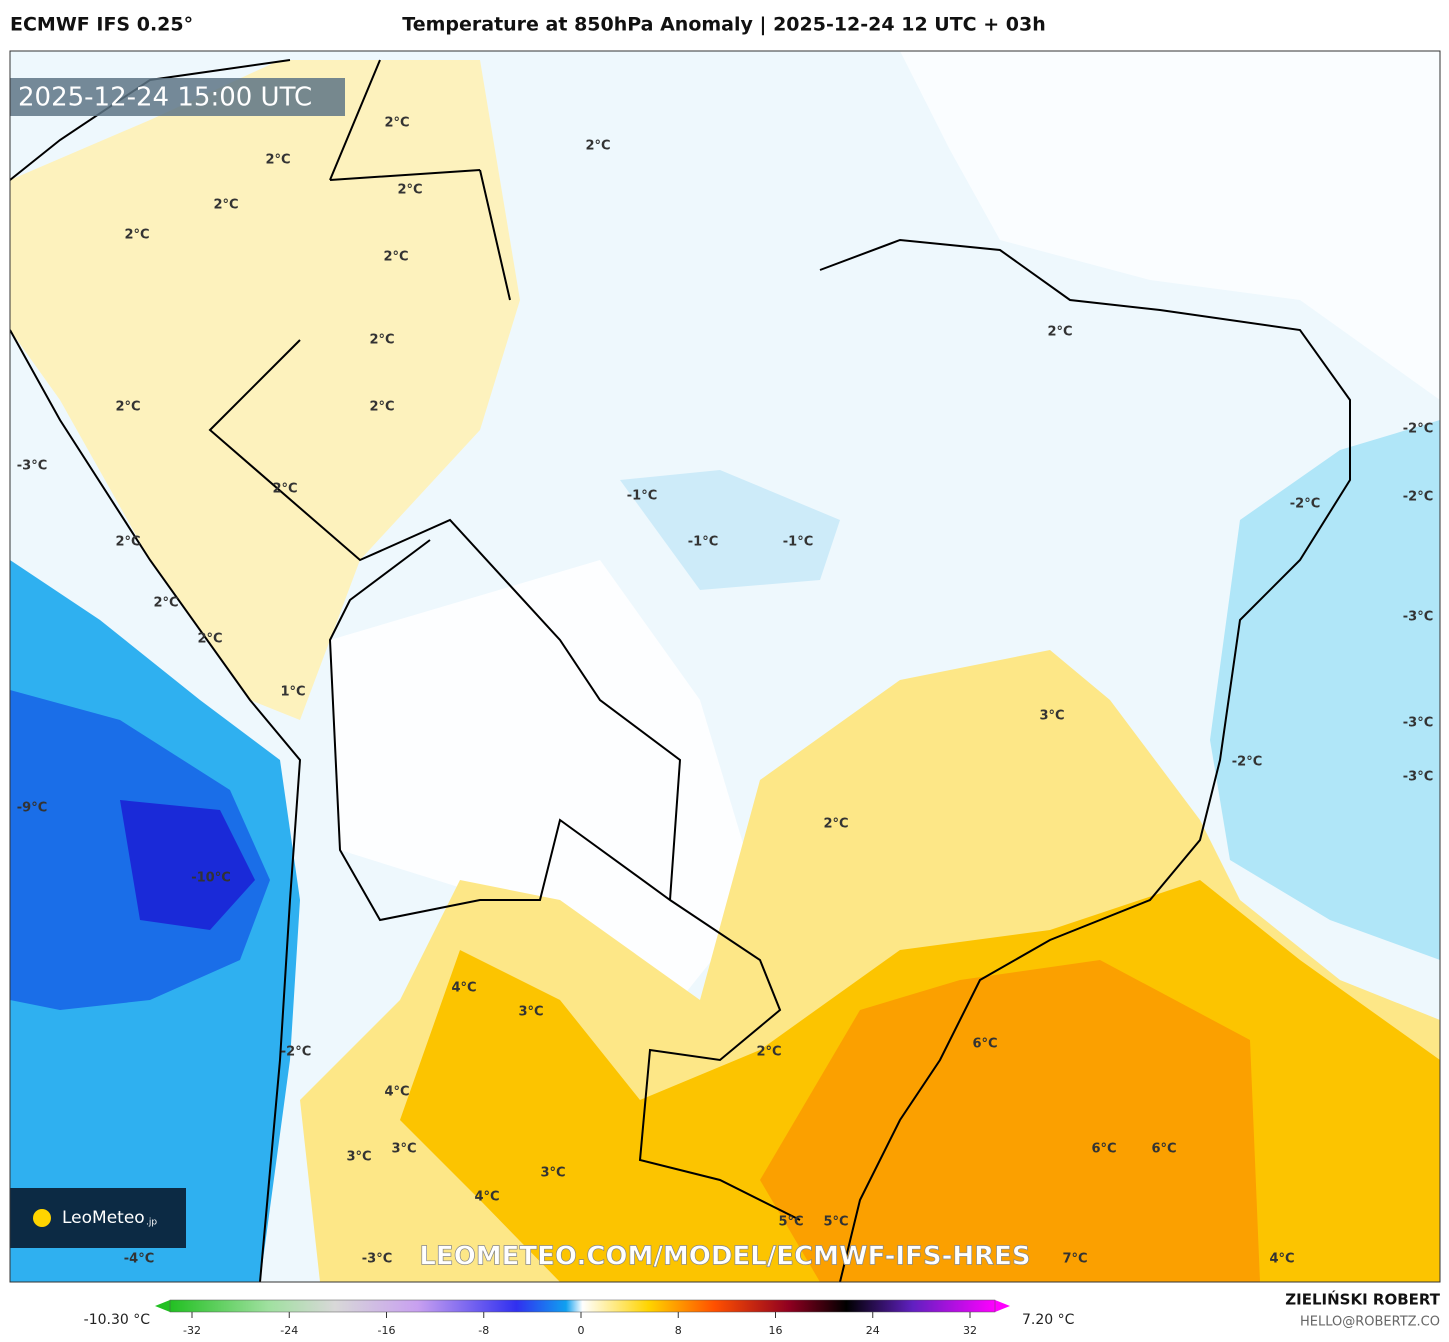 The width and height of the screenshot is (1449, 1342). Describe the element at coordinates (970, 1330) in the screenshot. I see `colorbar-tick-label: 32` at that location.